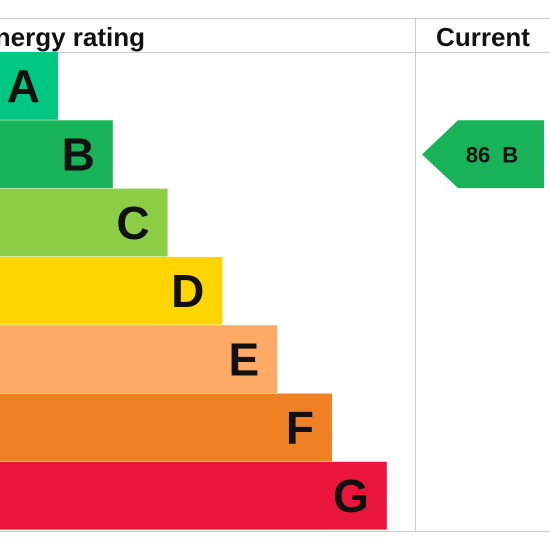  Describe the element at coordinates (478, 154) in the screenshot. I see `current-score: 86` at that location.